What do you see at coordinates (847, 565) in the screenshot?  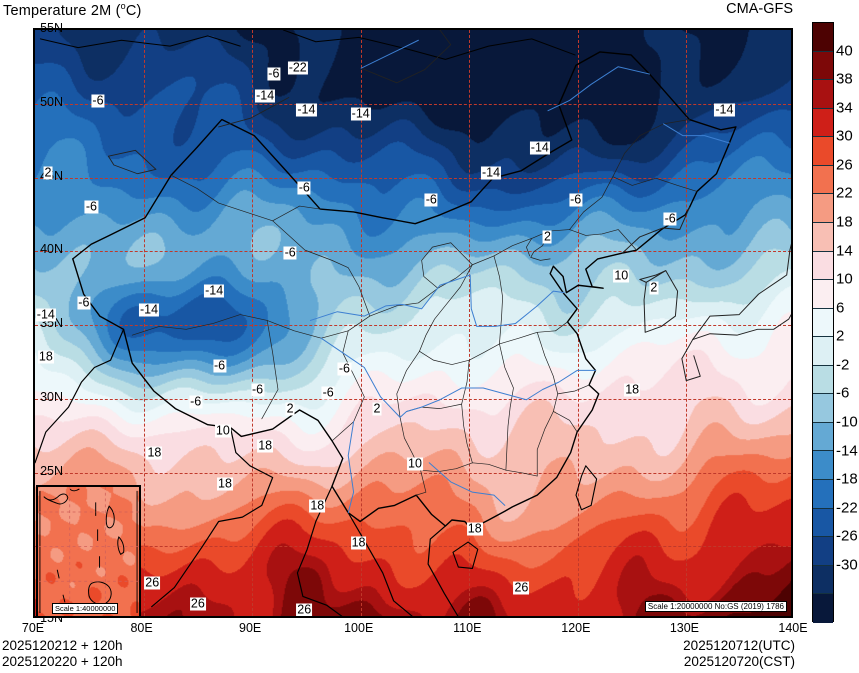 I see `colorbar-tick--30: -30` at bounding box center [847, 565].